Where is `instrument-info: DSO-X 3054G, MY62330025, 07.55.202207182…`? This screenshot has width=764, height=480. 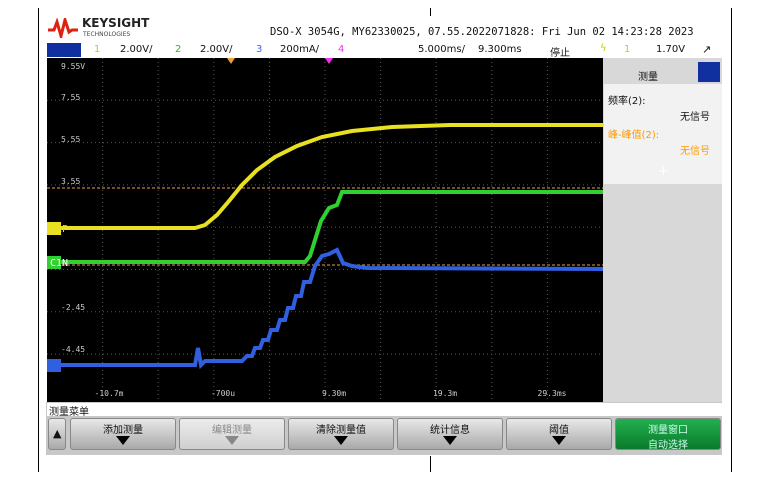
instrument-info: DSO-X 3054G, MY62330025, 07.55.202207182… is located at coordinates (482, 32).